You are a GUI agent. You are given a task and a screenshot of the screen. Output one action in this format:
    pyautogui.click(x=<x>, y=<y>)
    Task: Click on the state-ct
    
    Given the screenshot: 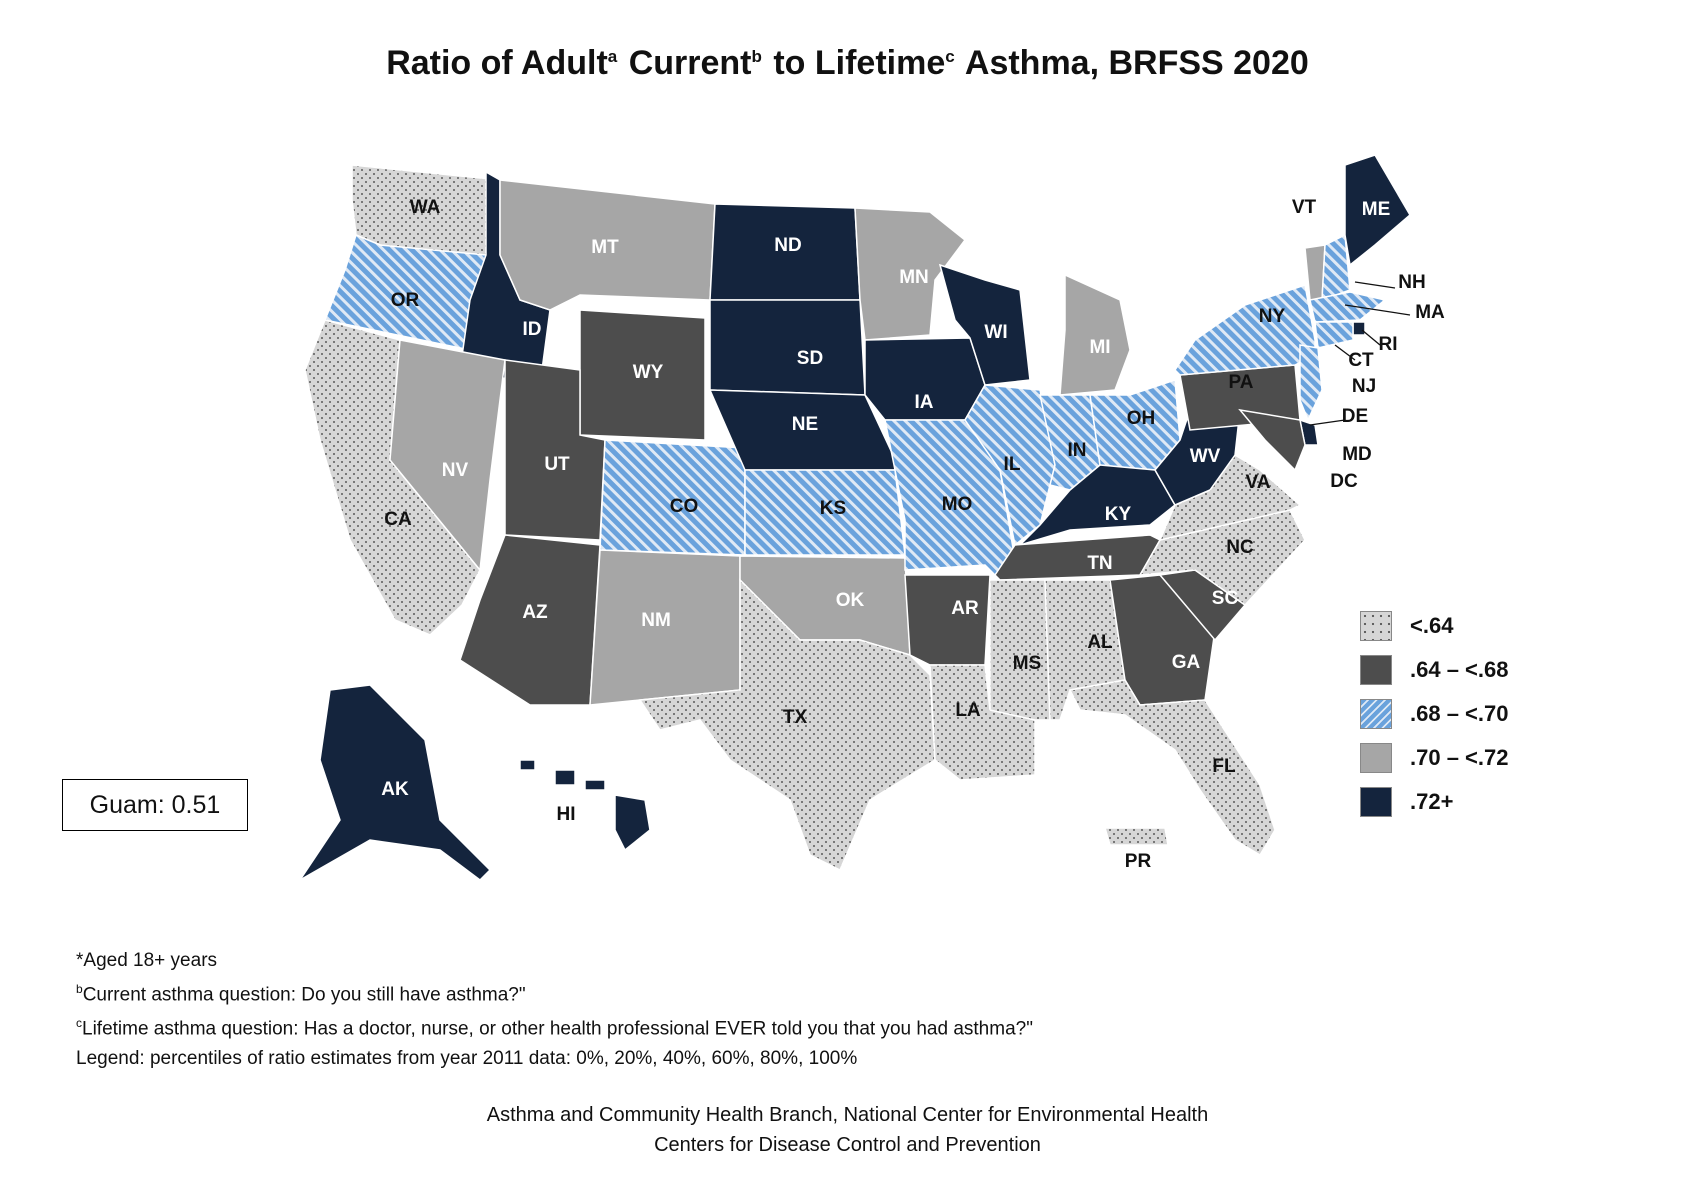 What is the action you would take?
    pyautogui.click(x=1334, y=335)
    